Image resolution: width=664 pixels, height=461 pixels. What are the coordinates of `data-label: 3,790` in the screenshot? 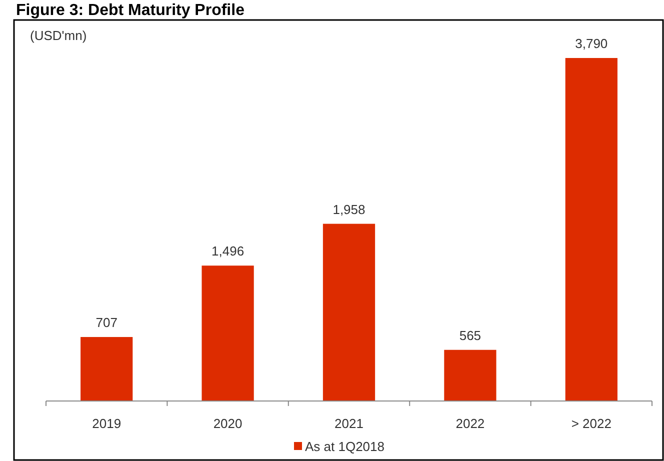 It's located at (591, 43).